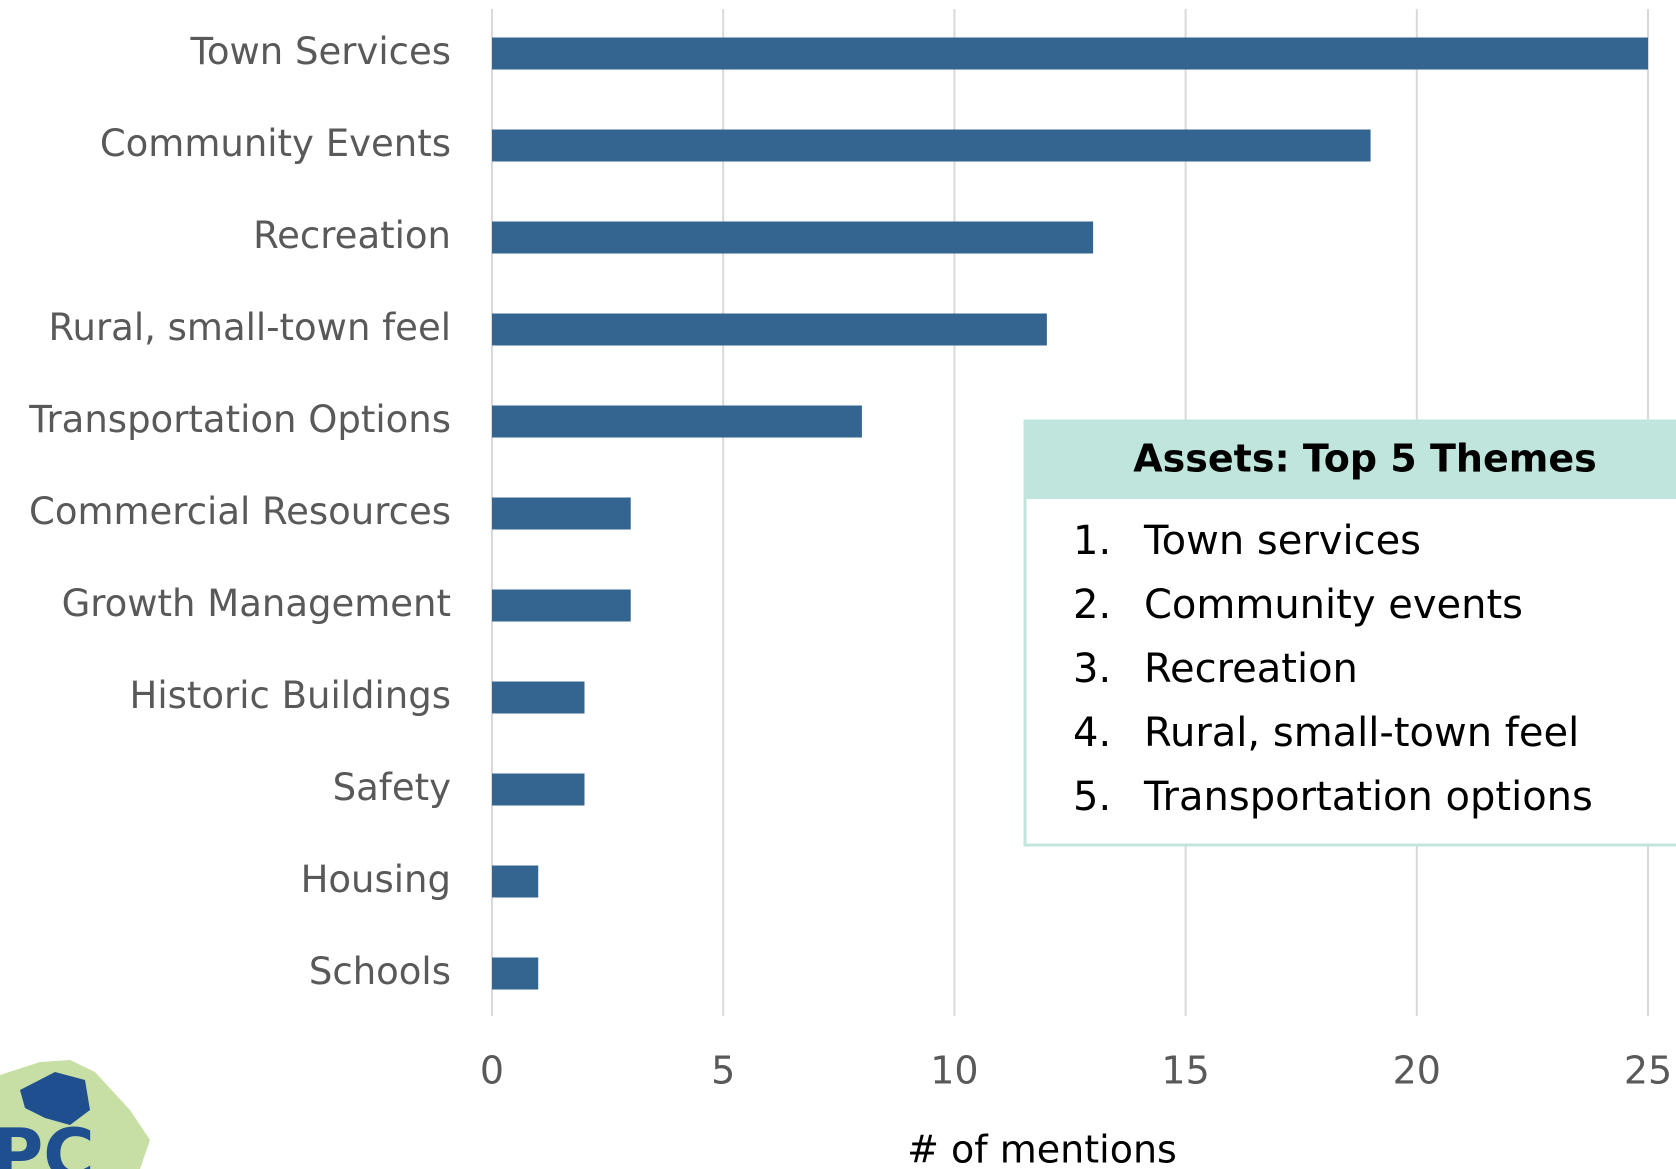  I want to click on y-tick-label: Recreation, so click(352, 235).